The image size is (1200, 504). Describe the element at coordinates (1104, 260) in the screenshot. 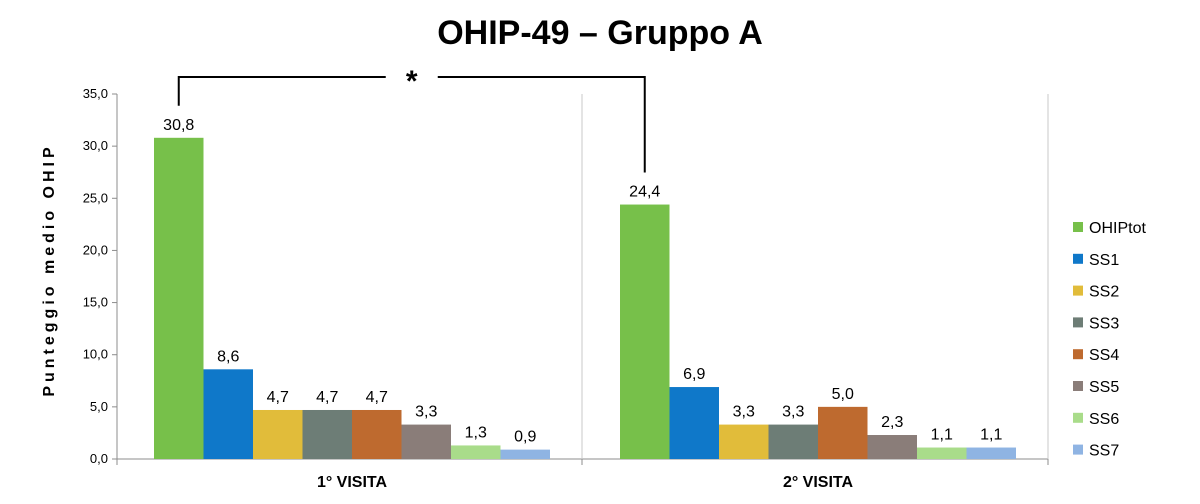

I see `legend-entry-ss1: SS1` at that location.